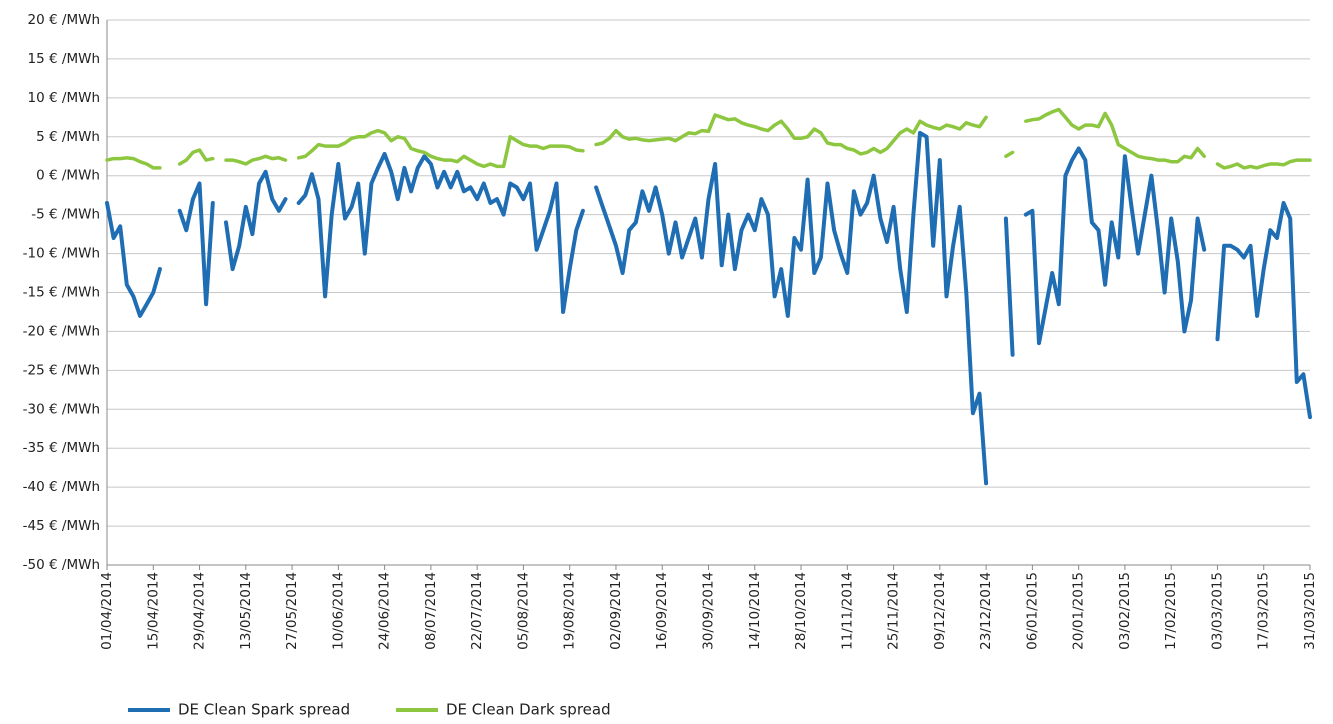 The height and width of the screenshot is (724, 1333). I want to click on x-tick-label: 17/02/2015, so click(1171, 611).